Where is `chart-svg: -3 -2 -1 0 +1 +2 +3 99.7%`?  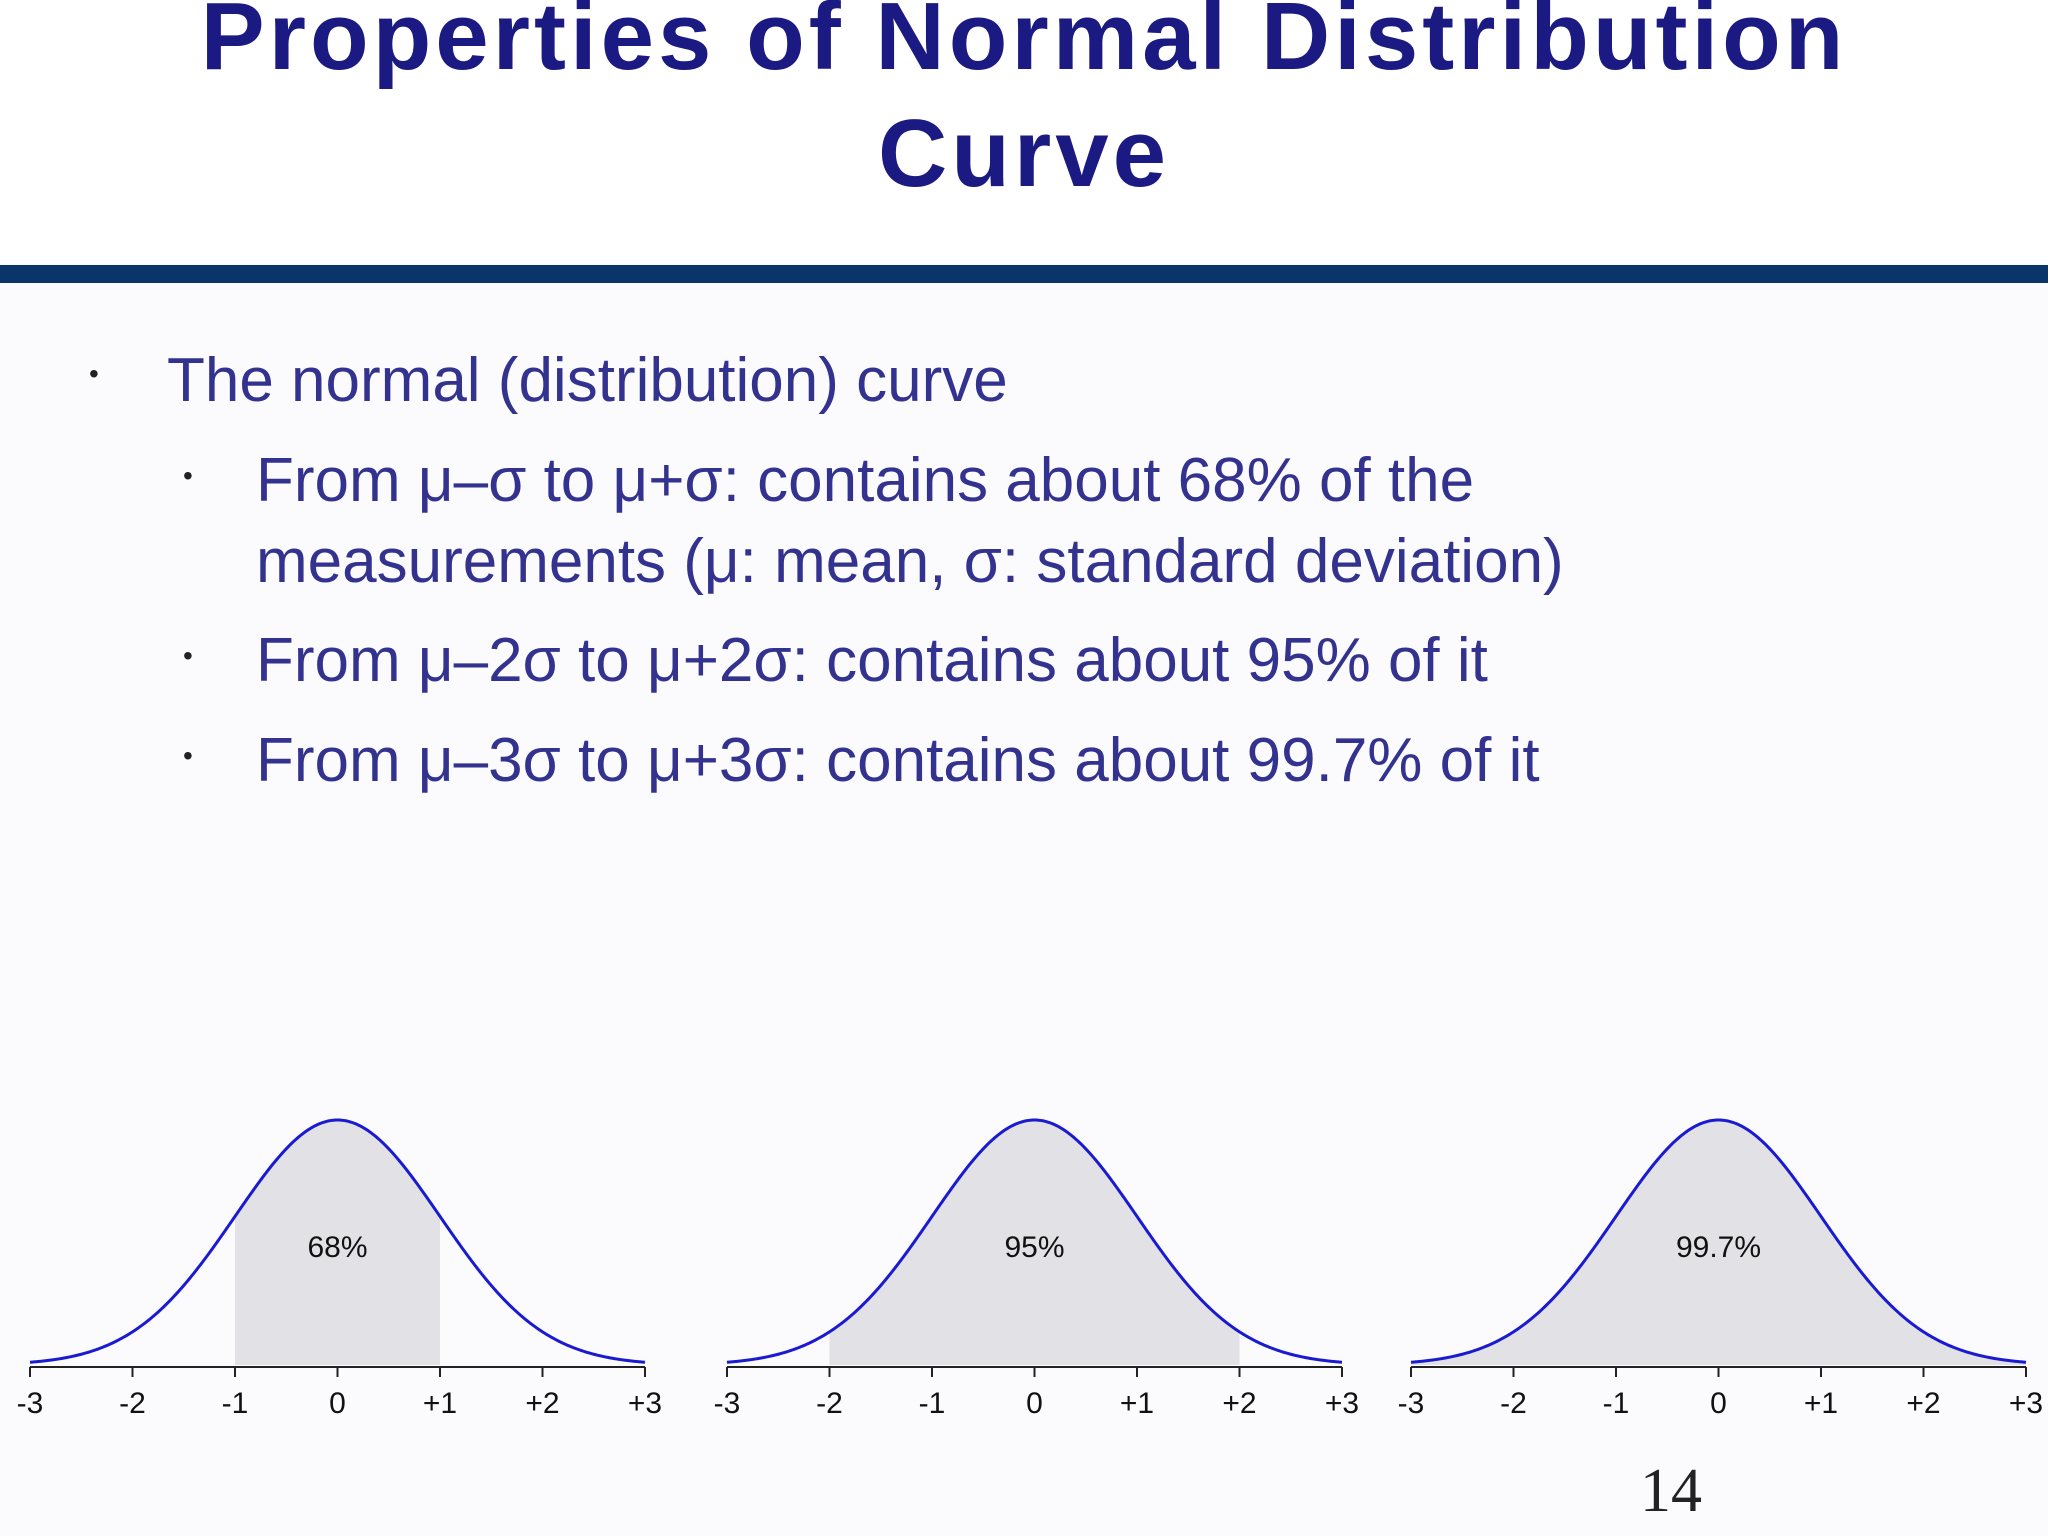 chart-svg: -3 -2 -1 0 +1 +2 +3 99.7% is located at coordinates (1720, 1269).